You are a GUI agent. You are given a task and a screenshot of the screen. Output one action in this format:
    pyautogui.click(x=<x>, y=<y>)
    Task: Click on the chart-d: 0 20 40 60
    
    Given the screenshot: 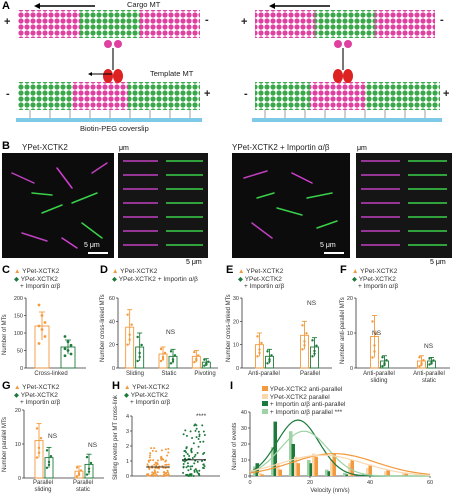 What is the action you would take?
    pyautogui.click(x=163, y=334)
    